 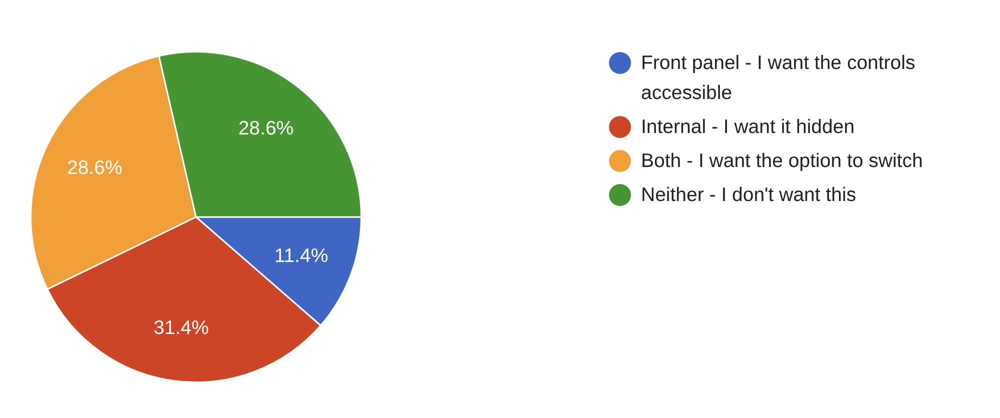 What do you see at coordinates (778, 78) in the screenshot?
I see `legend-label: Front panel - I want the controls accessible` at bounding box center [778, 78].